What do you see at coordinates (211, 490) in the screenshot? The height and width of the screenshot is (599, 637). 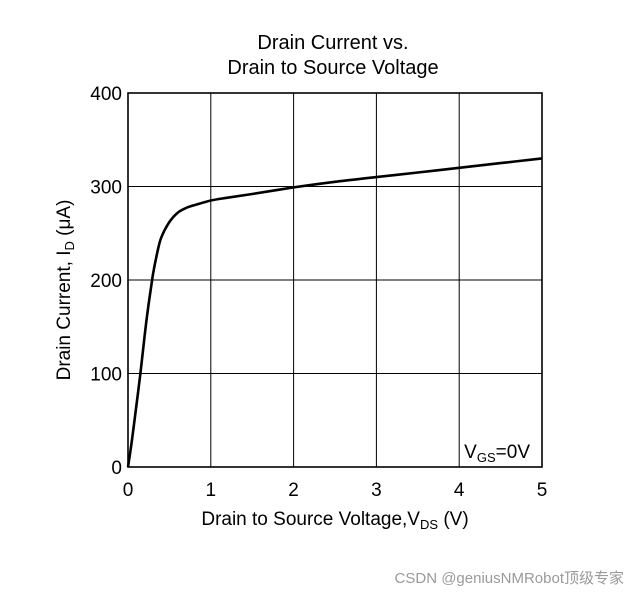 I see `x-tick-label: 1` at bounding box center [211, 490].